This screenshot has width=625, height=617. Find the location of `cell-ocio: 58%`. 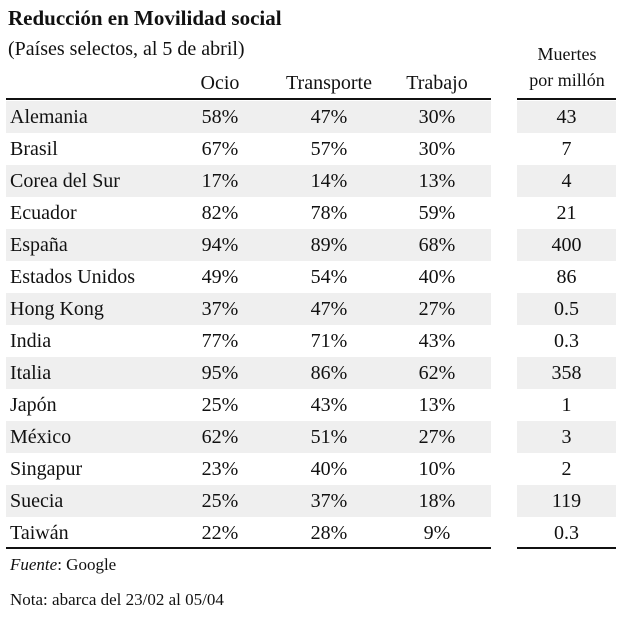

cell-ocio: 58% is located at coordinates (220, 117).